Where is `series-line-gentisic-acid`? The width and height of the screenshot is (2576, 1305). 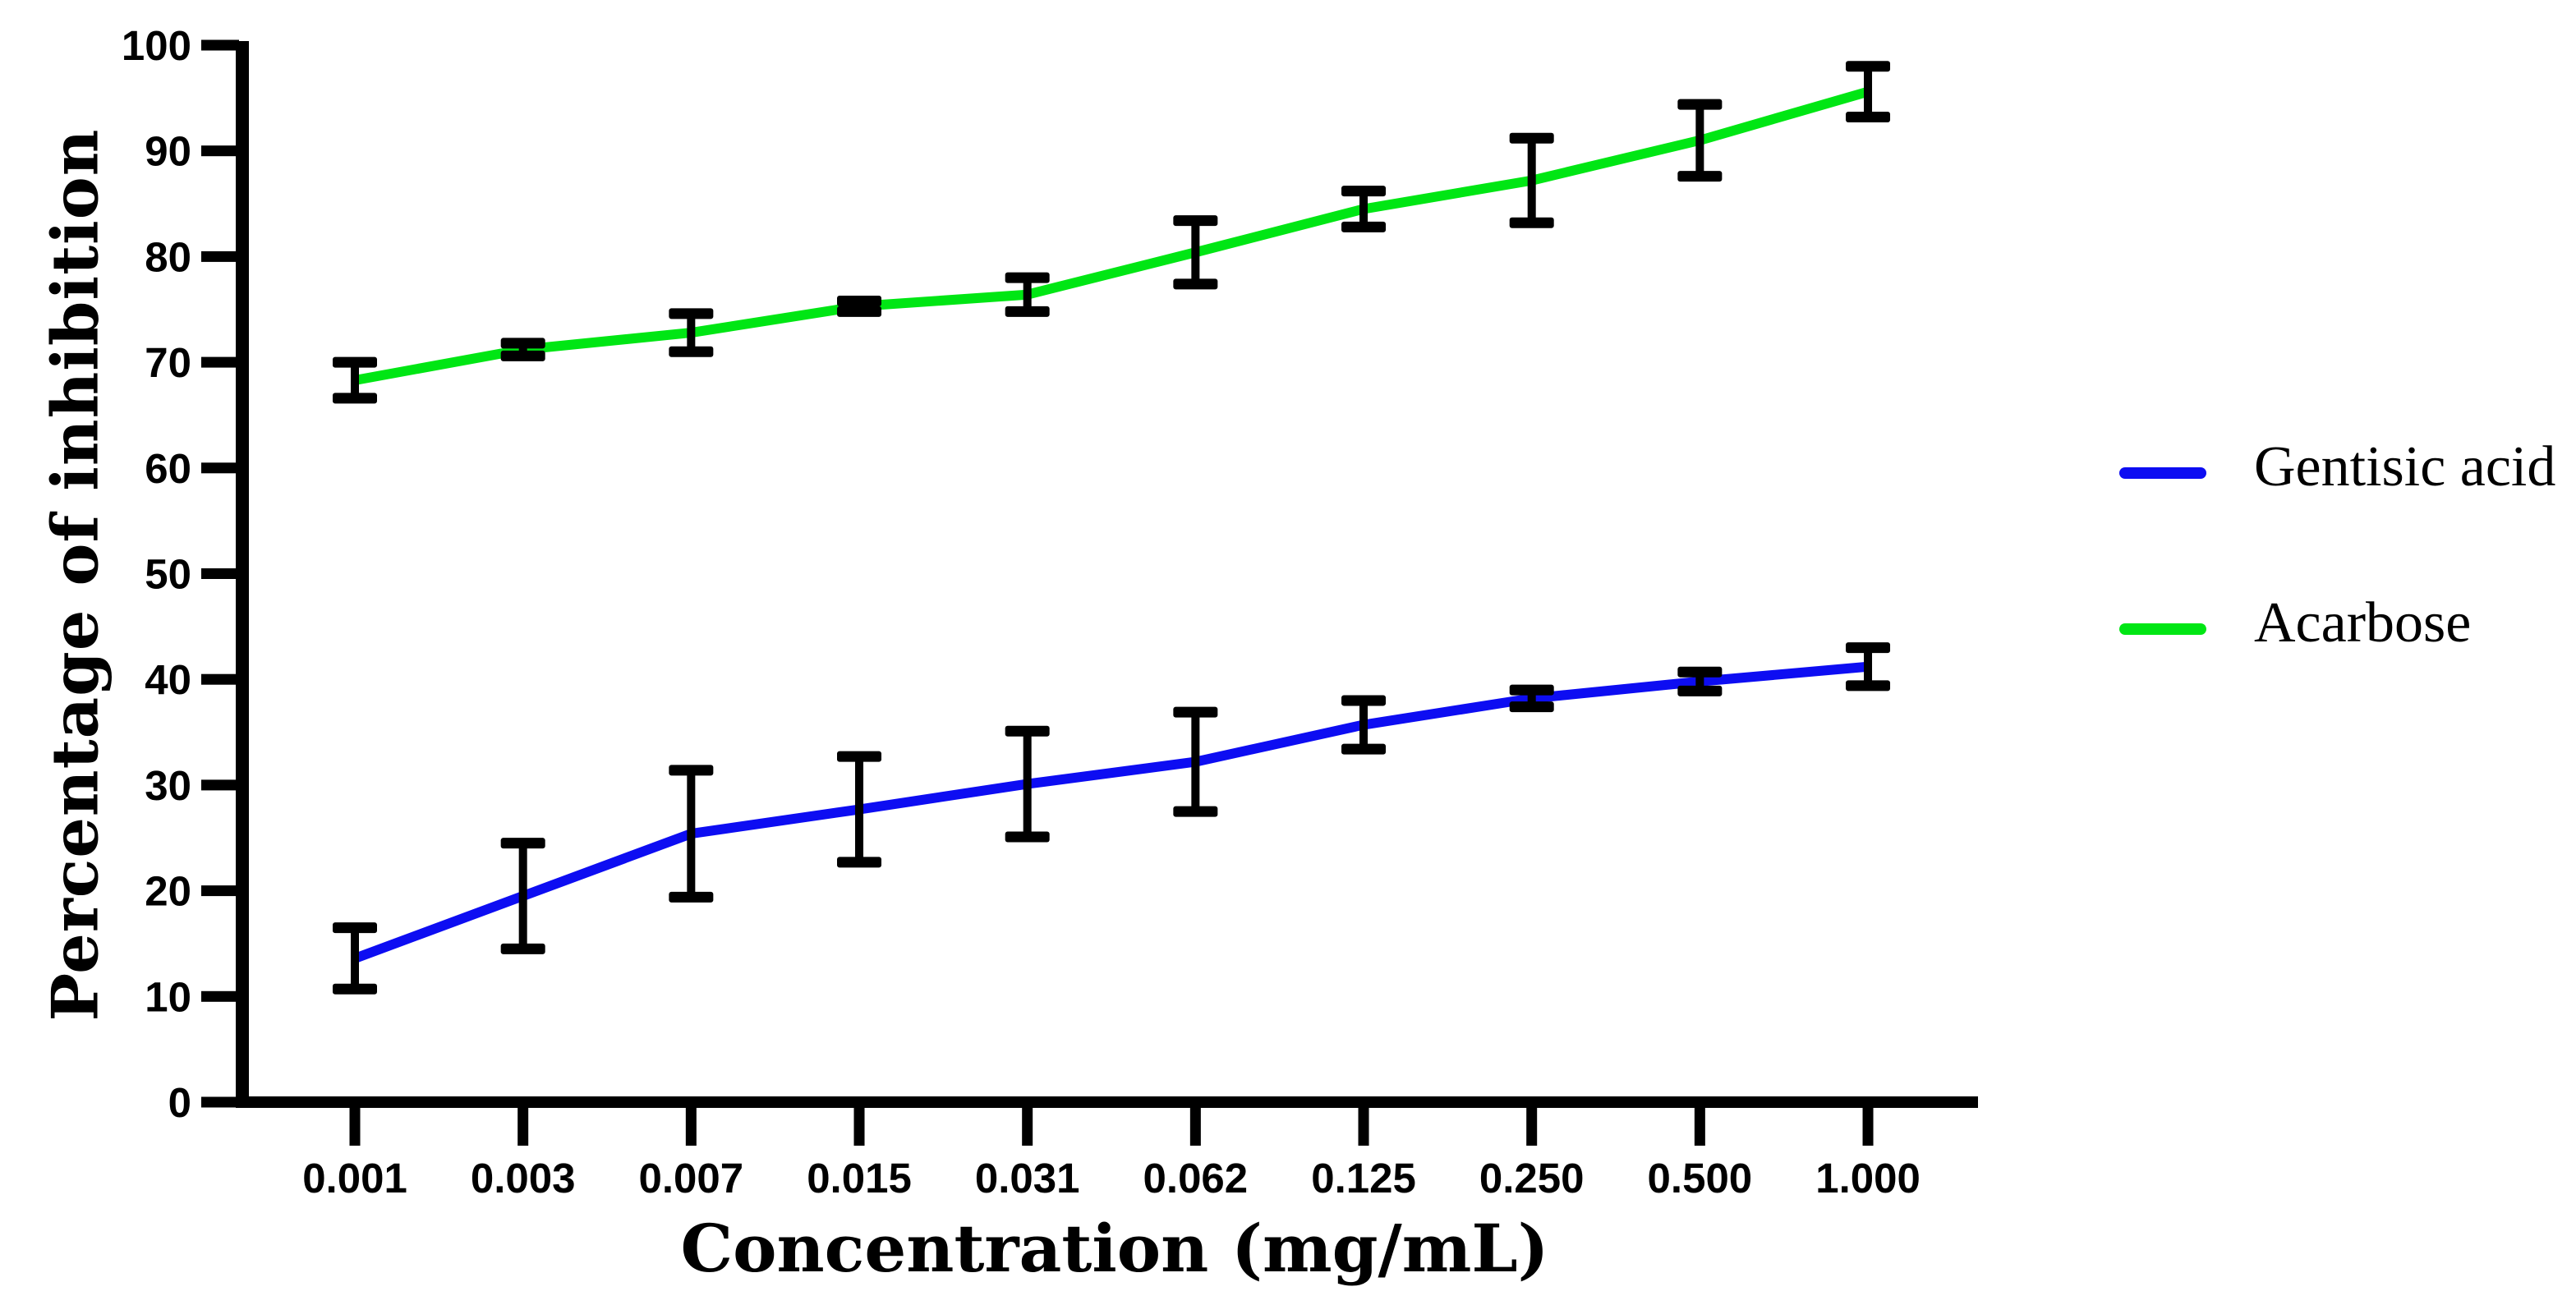
series-line-gentisic-acid is located at coordinates (1110, 812).